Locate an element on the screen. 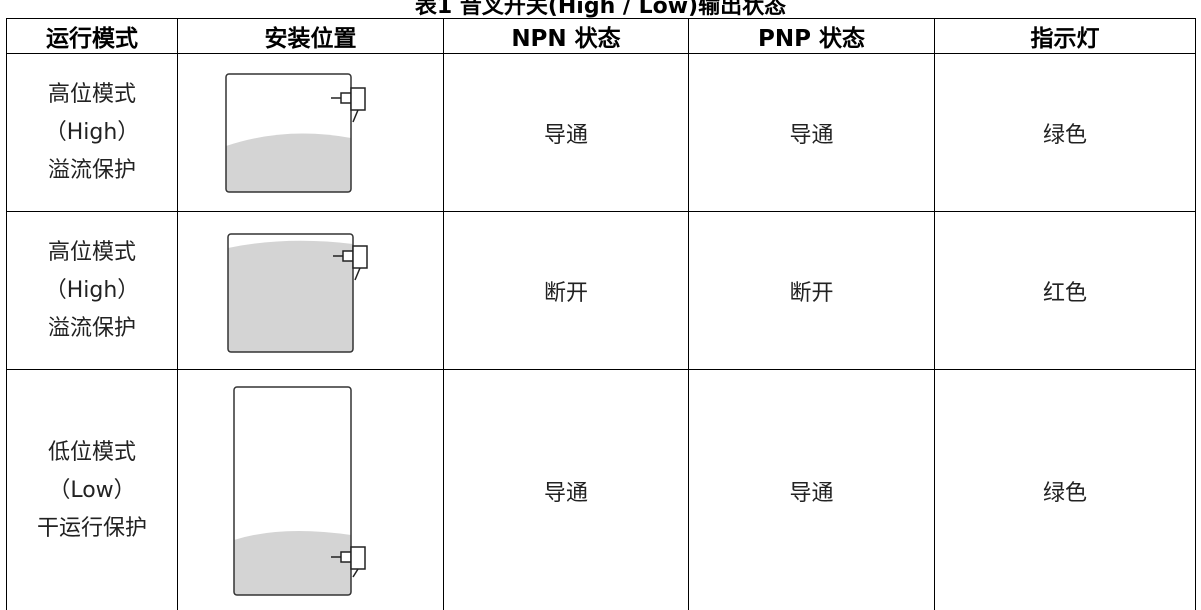  mode-line: 低位模式 is located at coordinates (91, 452).